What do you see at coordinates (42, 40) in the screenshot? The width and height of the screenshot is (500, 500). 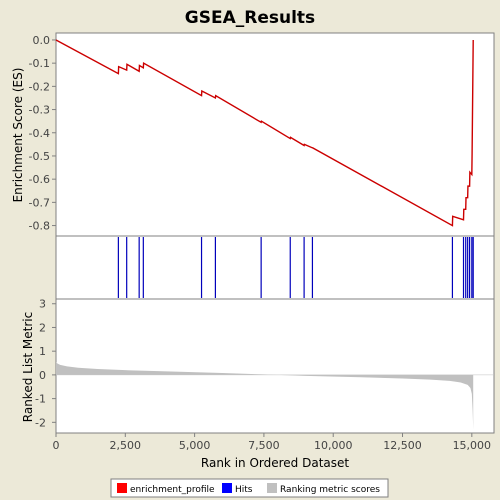 I see `es-y-tick-label: 0.0` at bounding box center [42, 40].